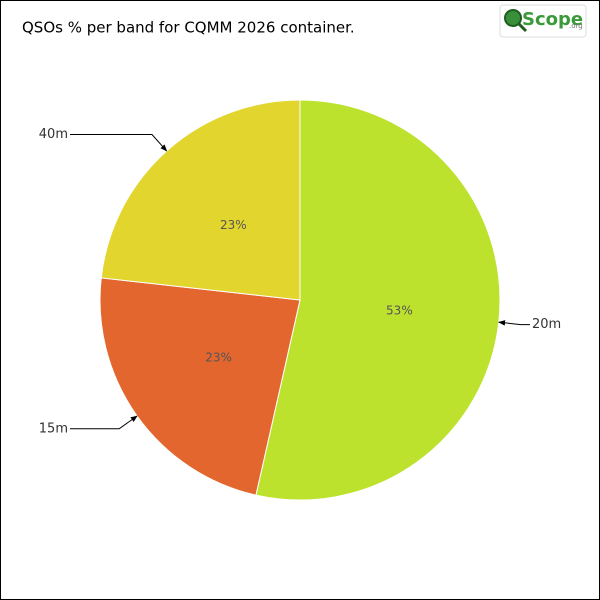 The width and height of the screenshot is (600, 600). I want to click on logo-box, so click(543, 21).